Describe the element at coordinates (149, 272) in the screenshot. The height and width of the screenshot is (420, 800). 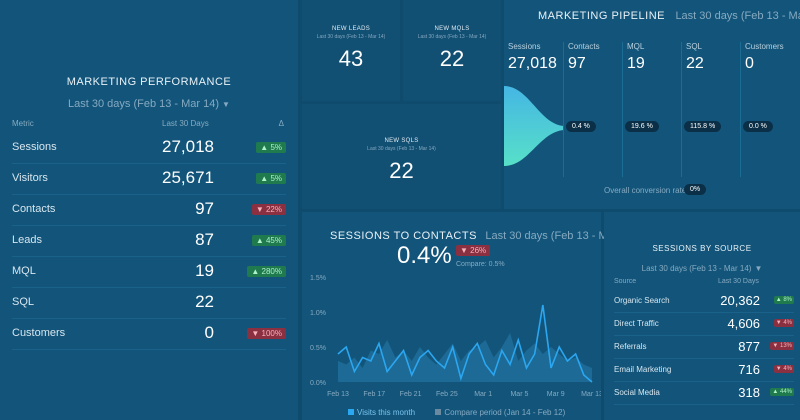
I see `table-row: MQL 19 ▲ 280%` at that location.